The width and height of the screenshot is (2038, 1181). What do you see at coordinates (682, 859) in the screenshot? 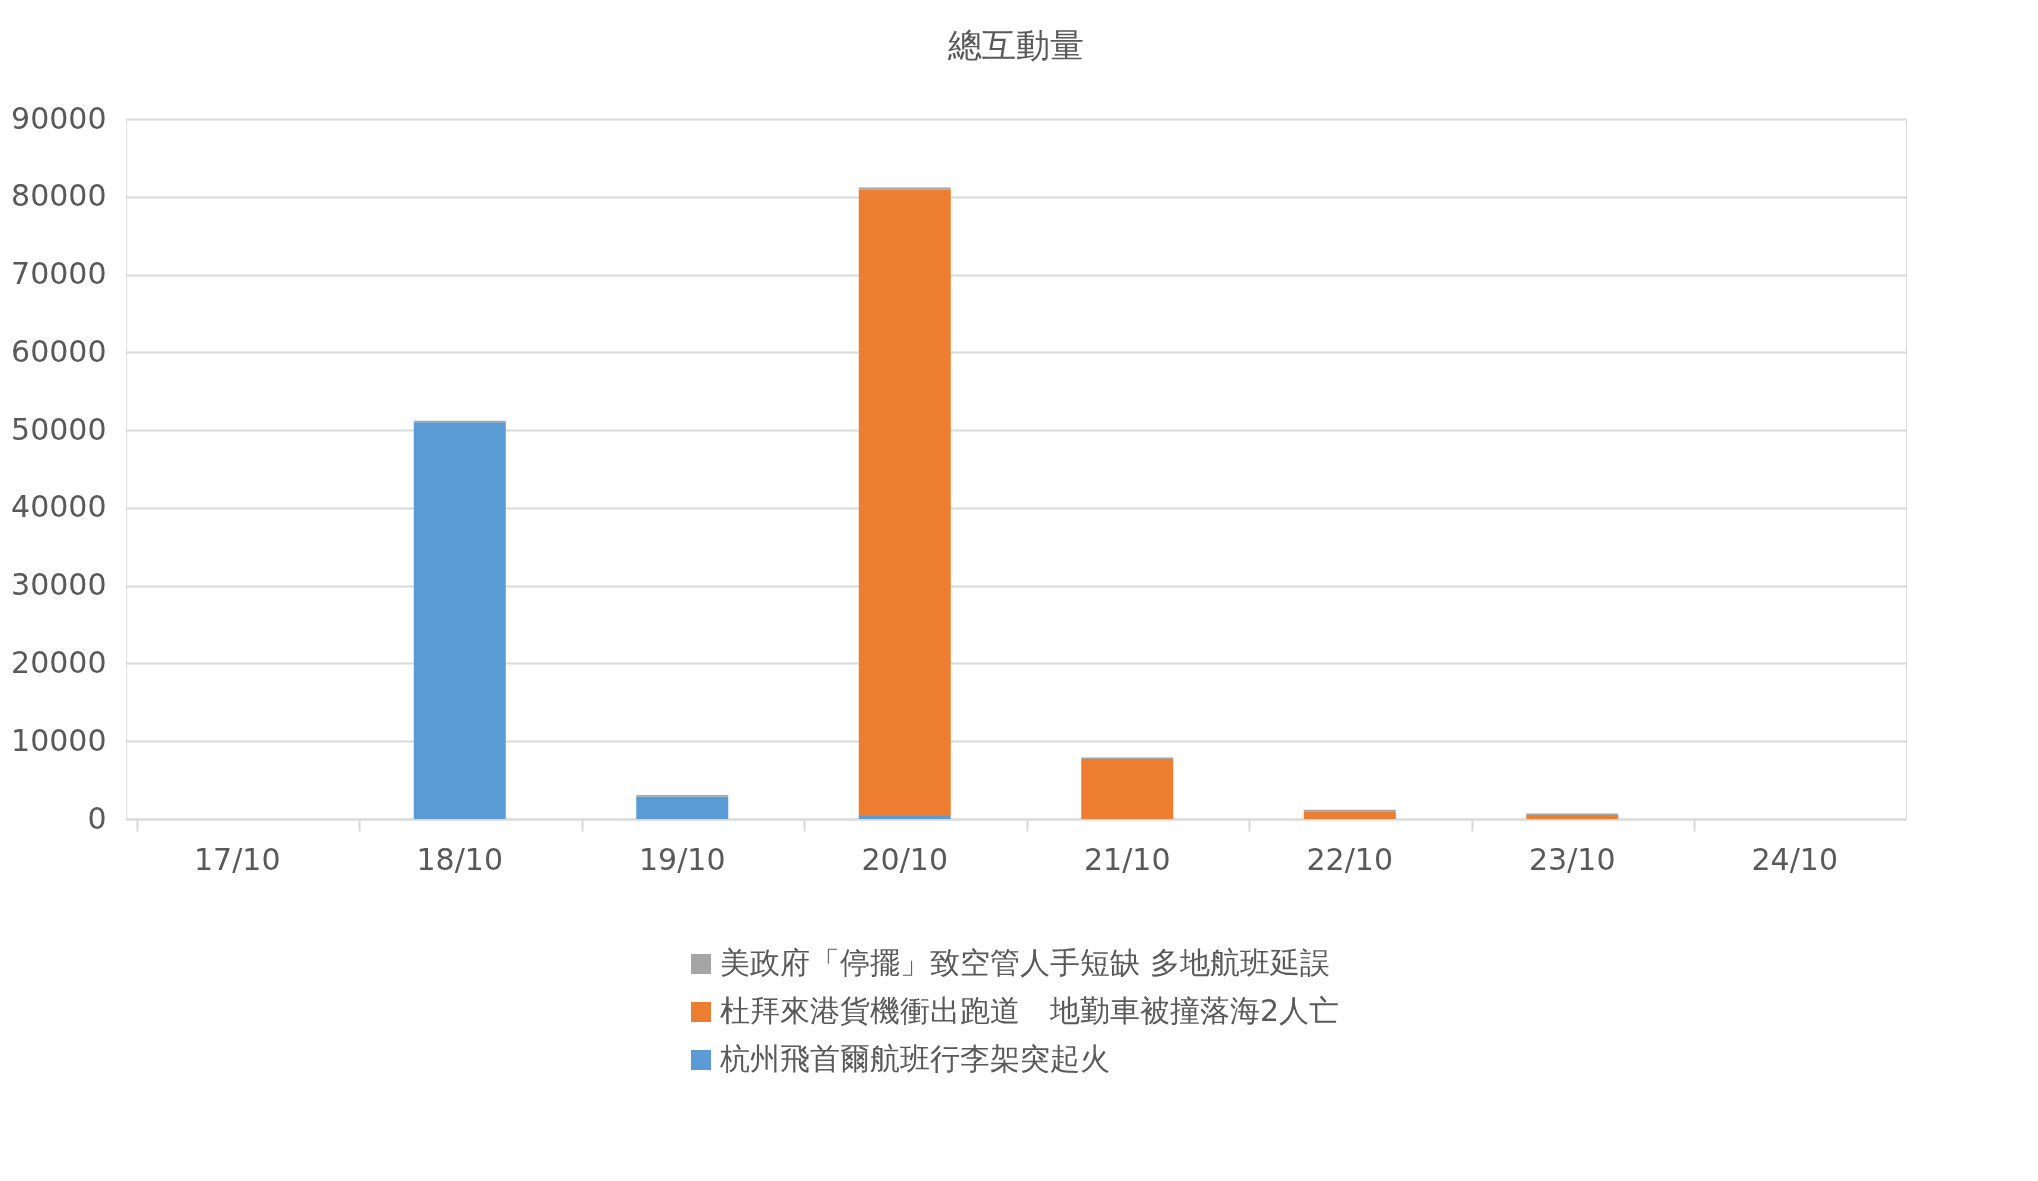
I see `x-tick-label: 19/10` at bounding box center [682, 859].